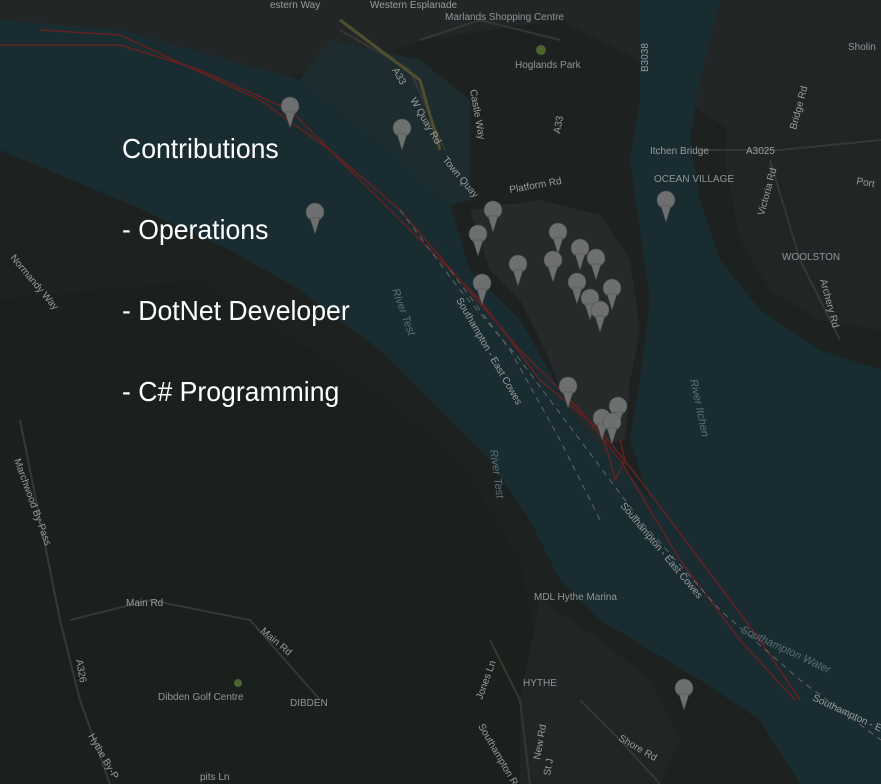 This screenshot has height=784, width=881. What do you see at coordinates (549, 767) in the screenshot?
I see `label-st-johns: St J` at bounding box center [549, 767].